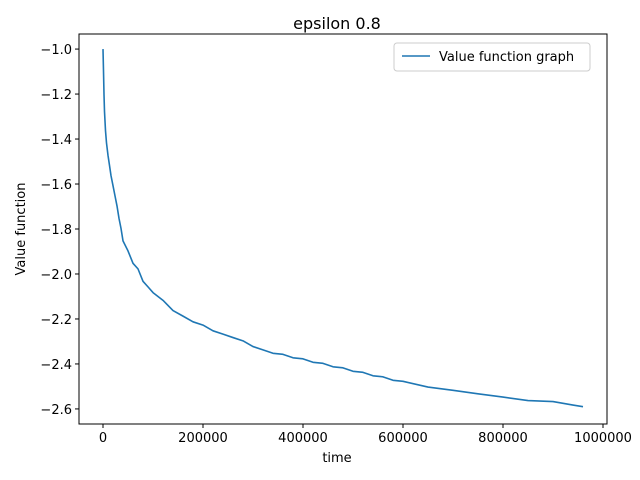  I want to click on y-tick-label: −2.4, so click(56, 365).